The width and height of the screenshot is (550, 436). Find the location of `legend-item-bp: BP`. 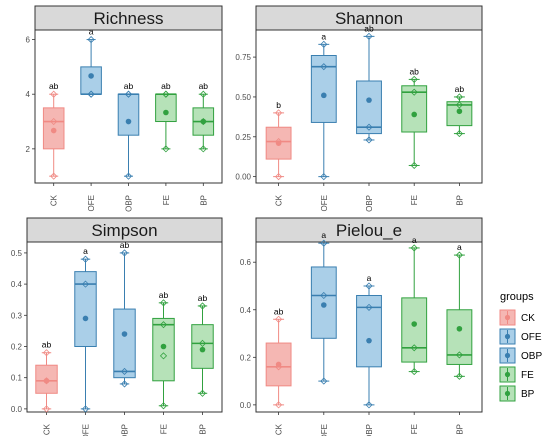

legend-item-bp: BP is located at coordinates (517, 393).